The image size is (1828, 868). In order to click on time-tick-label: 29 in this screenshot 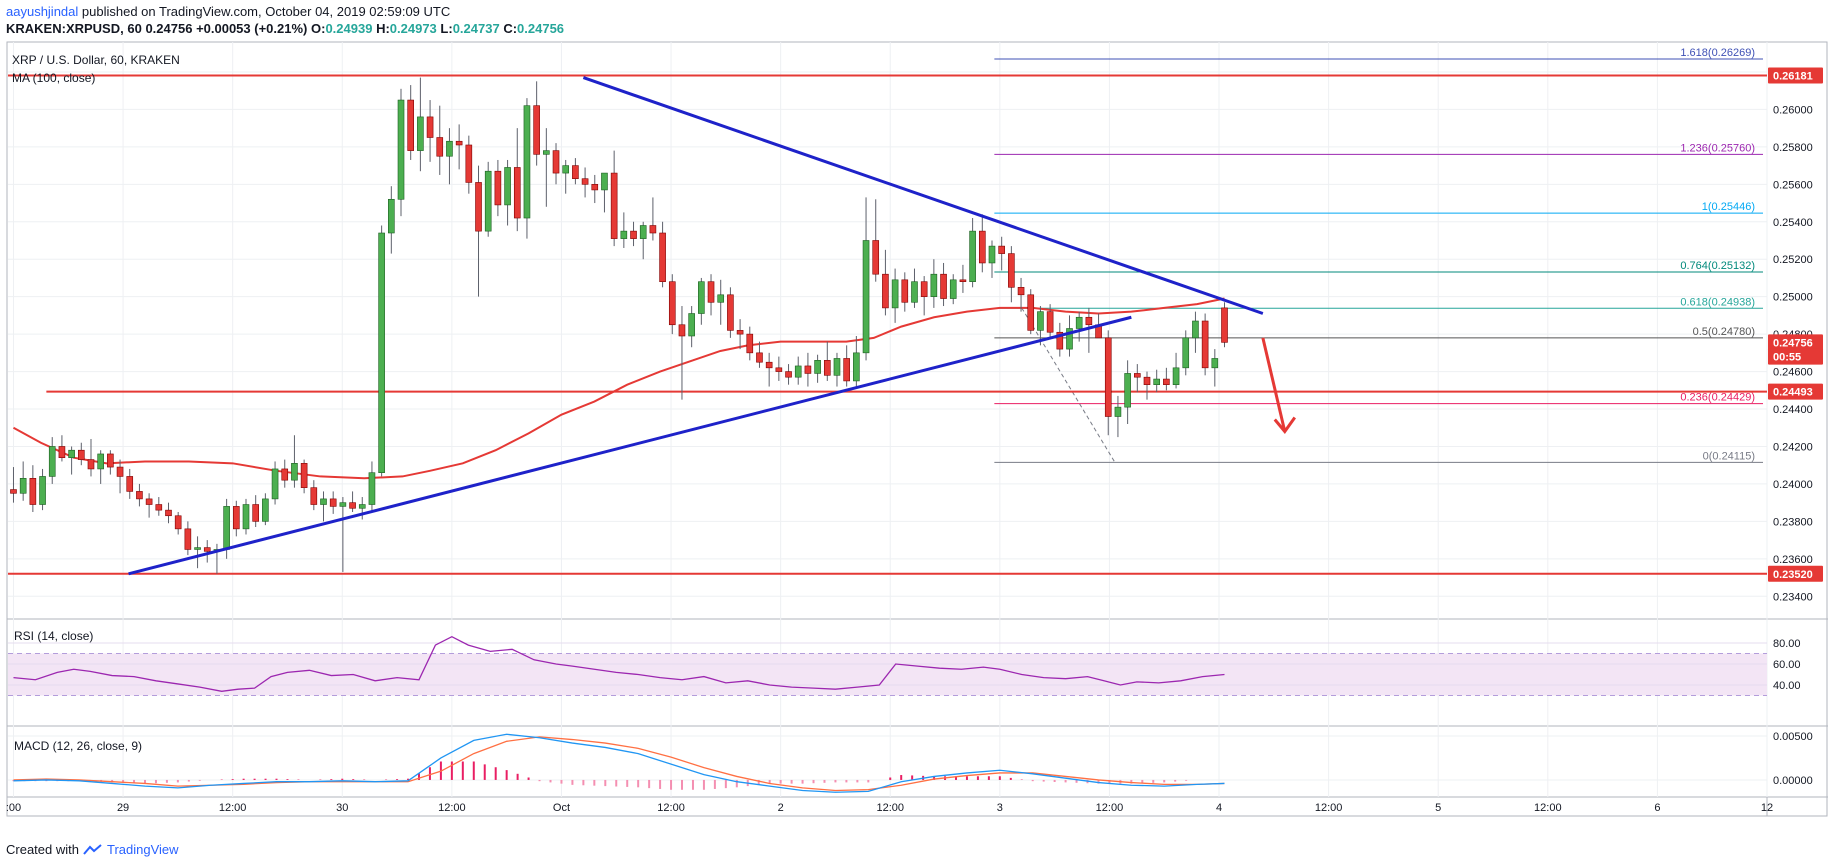, I will do `click(123, 808)`.